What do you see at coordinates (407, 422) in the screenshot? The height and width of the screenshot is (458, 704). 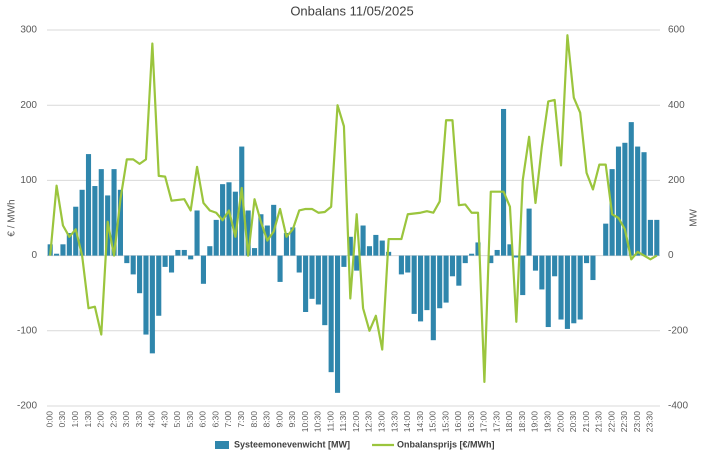 I see `x-tick-label: 14:00` at bounding box center [407, 422].